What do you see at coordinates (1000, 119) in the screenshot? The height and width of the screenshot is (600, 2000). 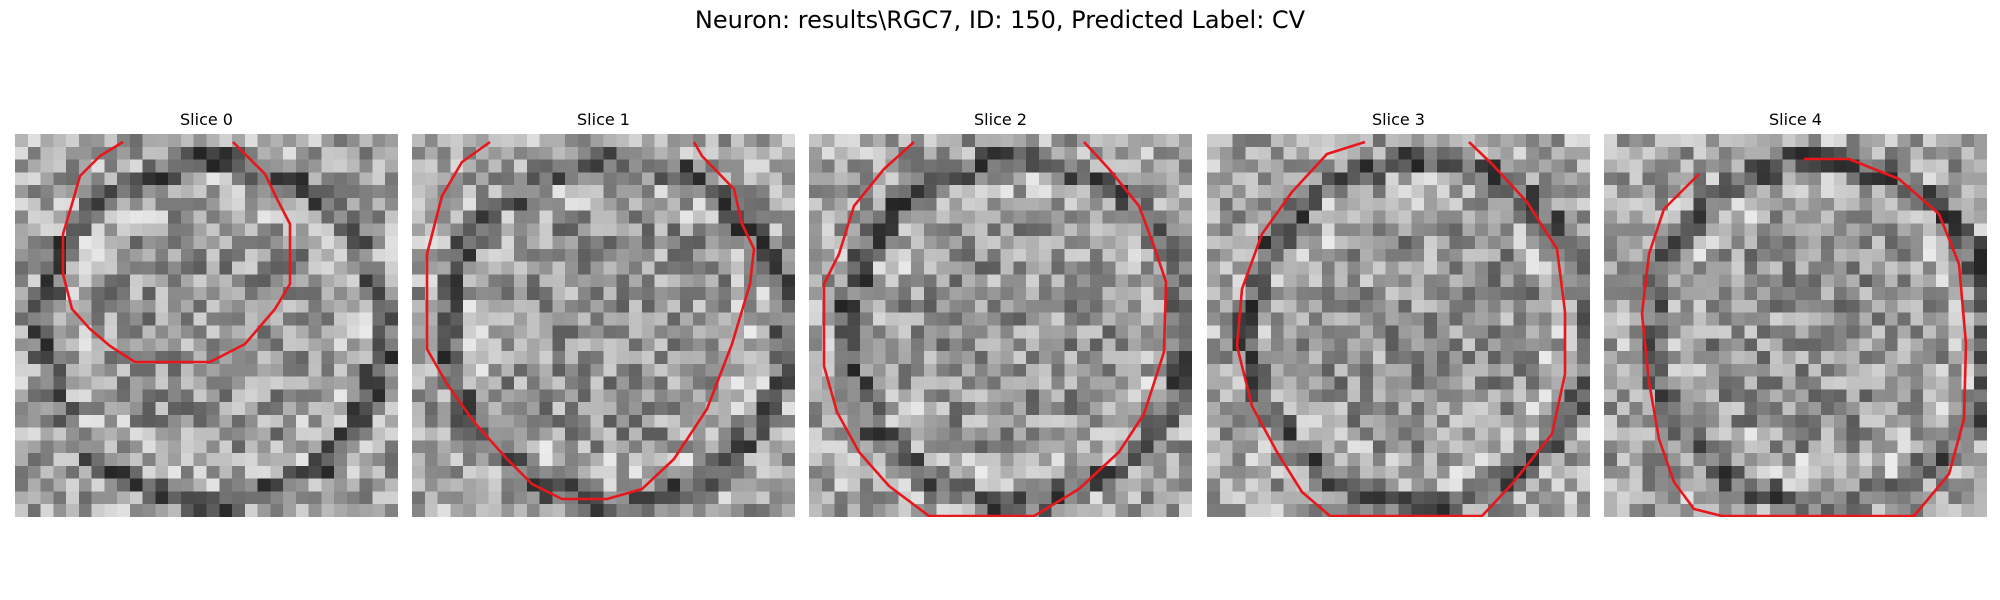 I see `slice-title: Slice 2` at bounding box center [1000, 119].